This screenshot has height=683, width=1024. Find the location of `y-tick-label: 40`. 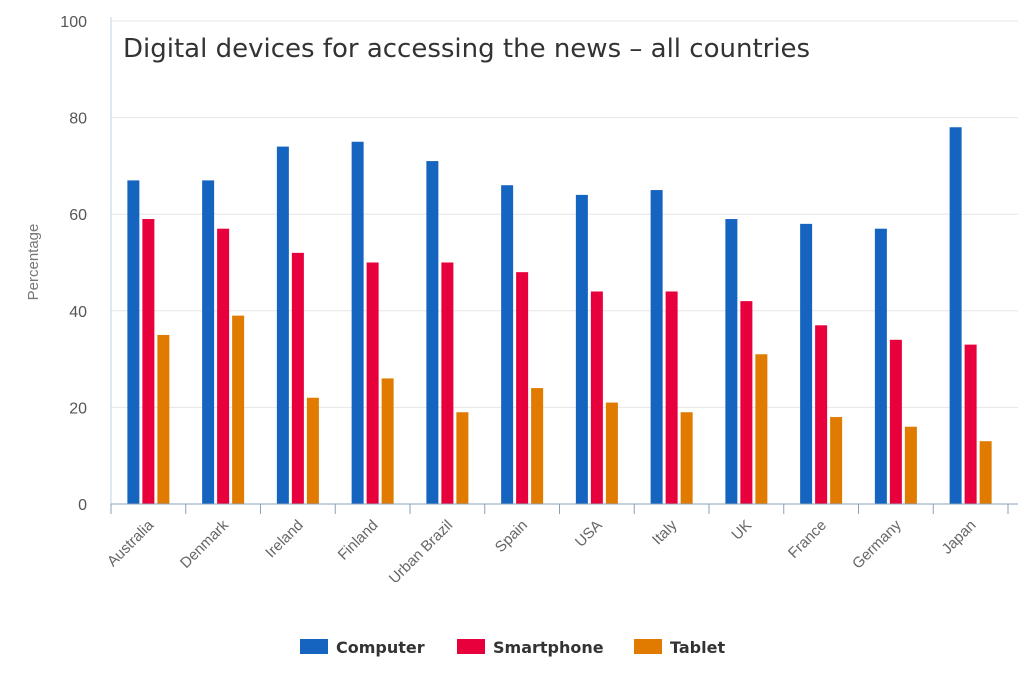

y-tick-label: 40 is located at coordinates (78, 312).